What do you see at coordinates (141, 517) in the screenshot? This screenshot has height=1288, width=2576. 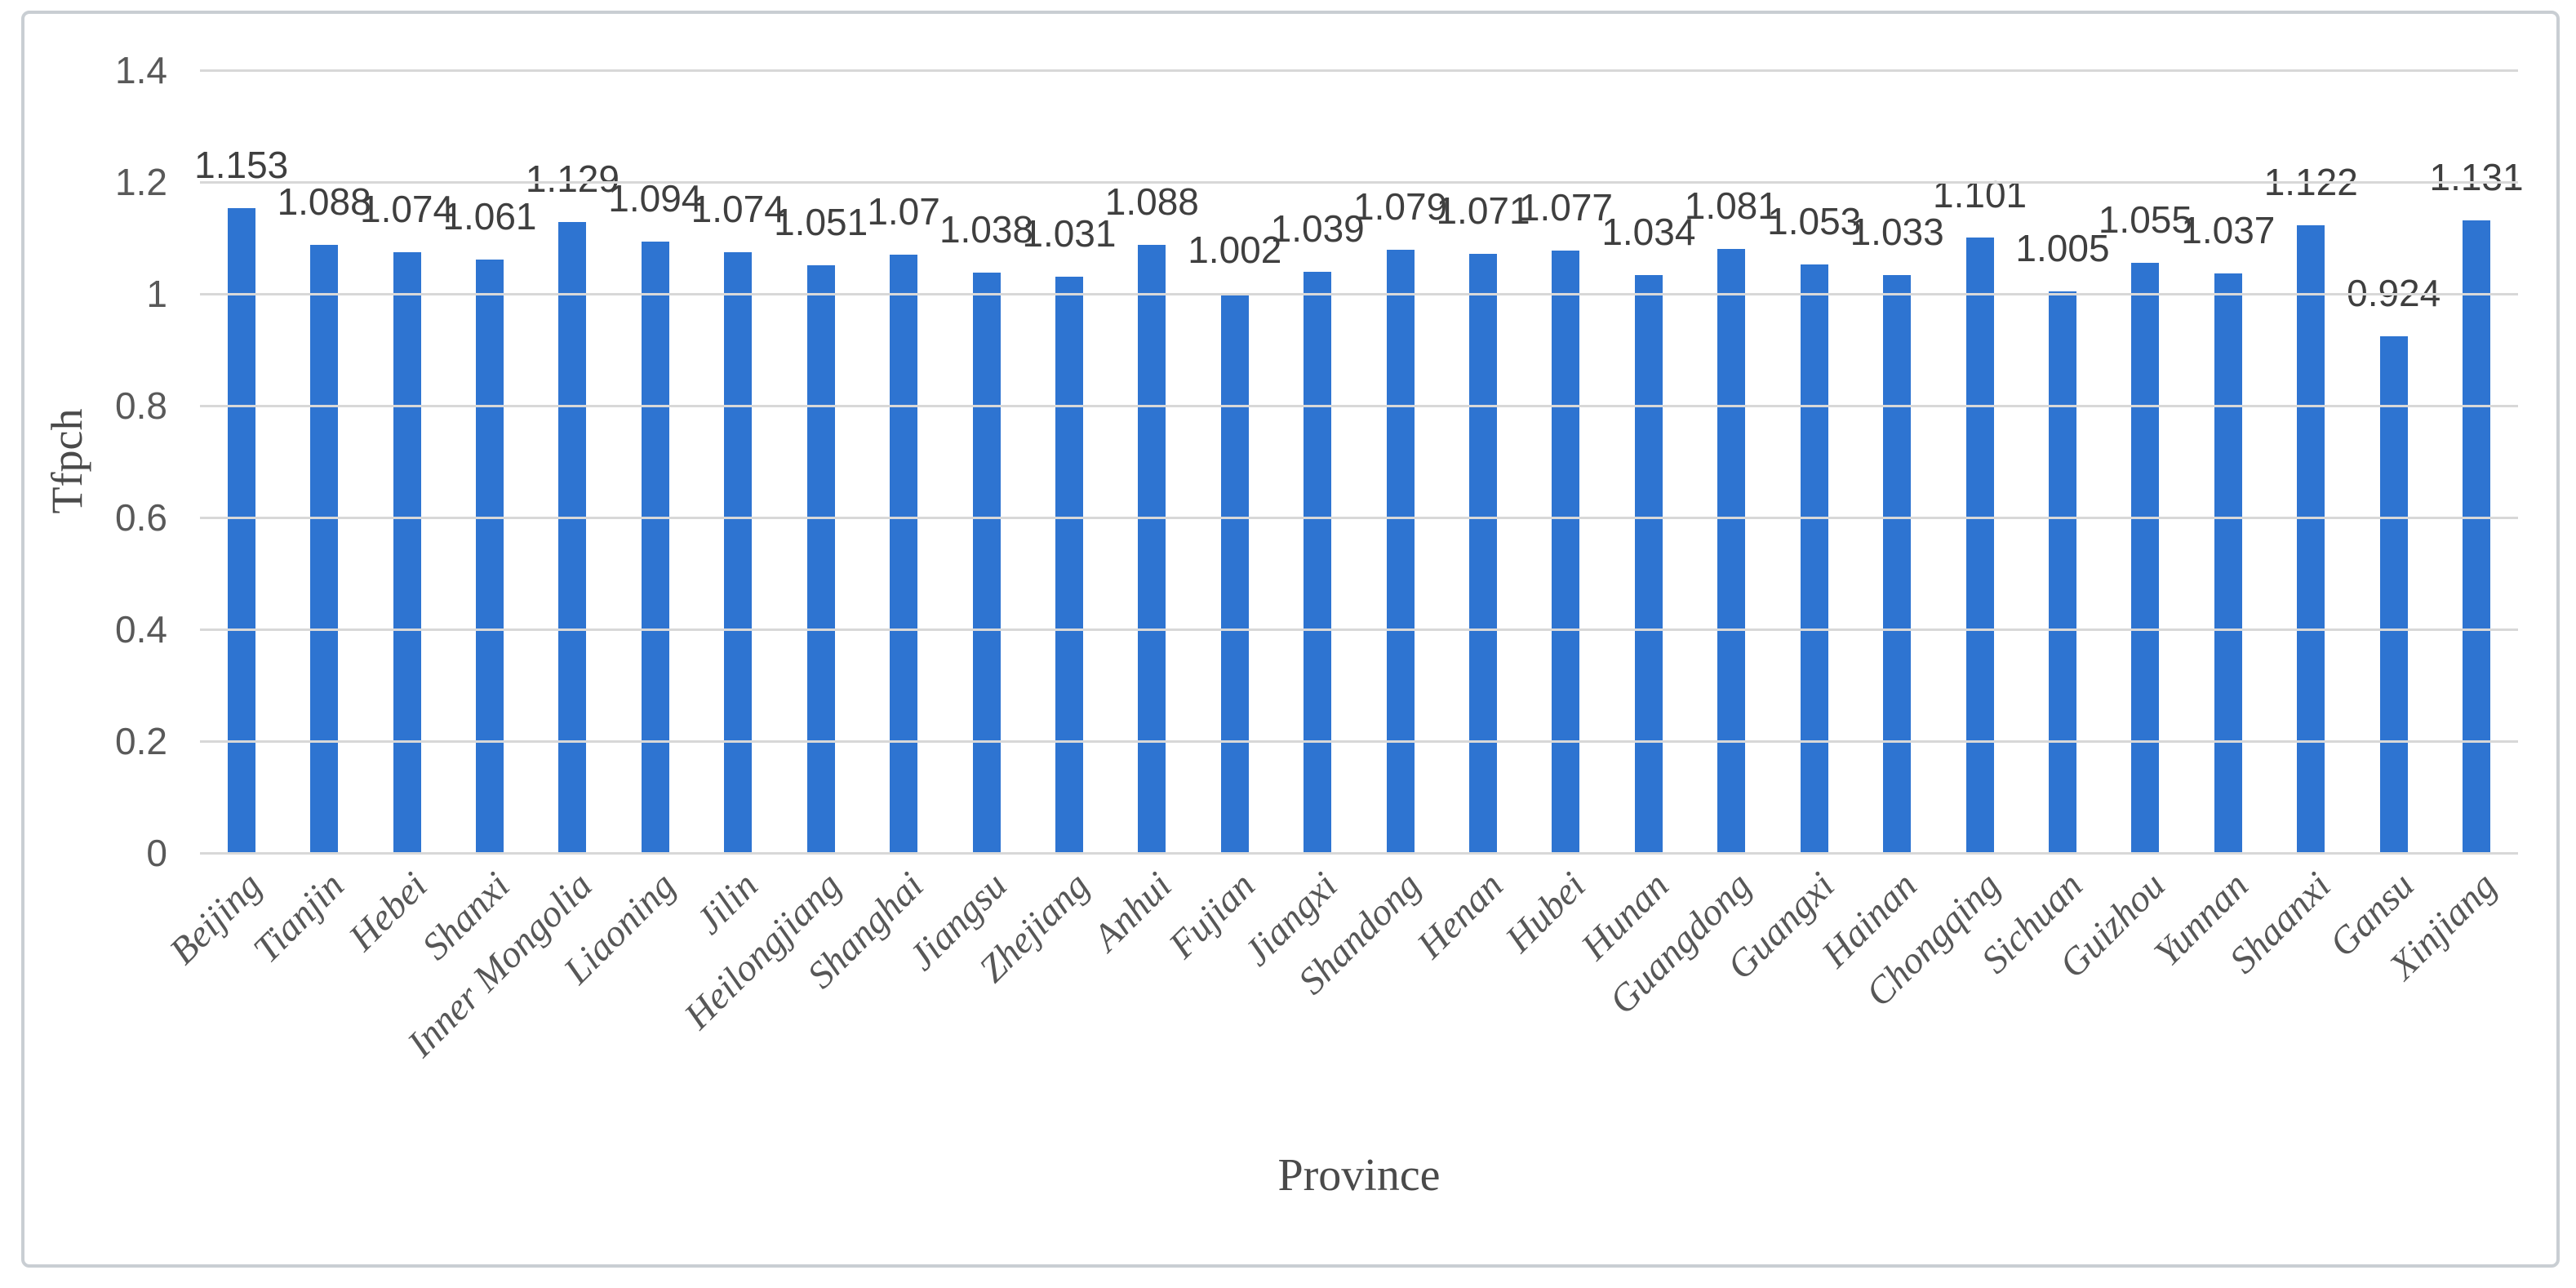 I see `y-tick-label: 0.6` at bounding box center [141, 517].